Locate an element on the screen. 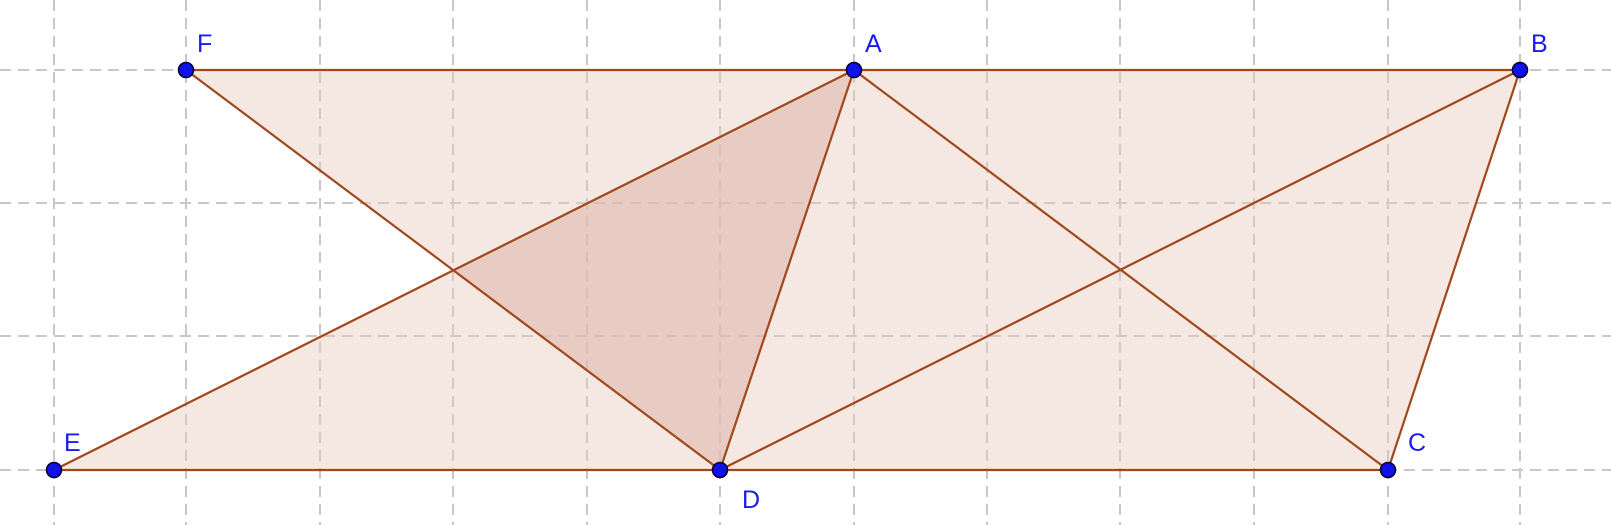 The height and width of the screenshot is (525, 1611). point-e is located at coordinates (54, 470).